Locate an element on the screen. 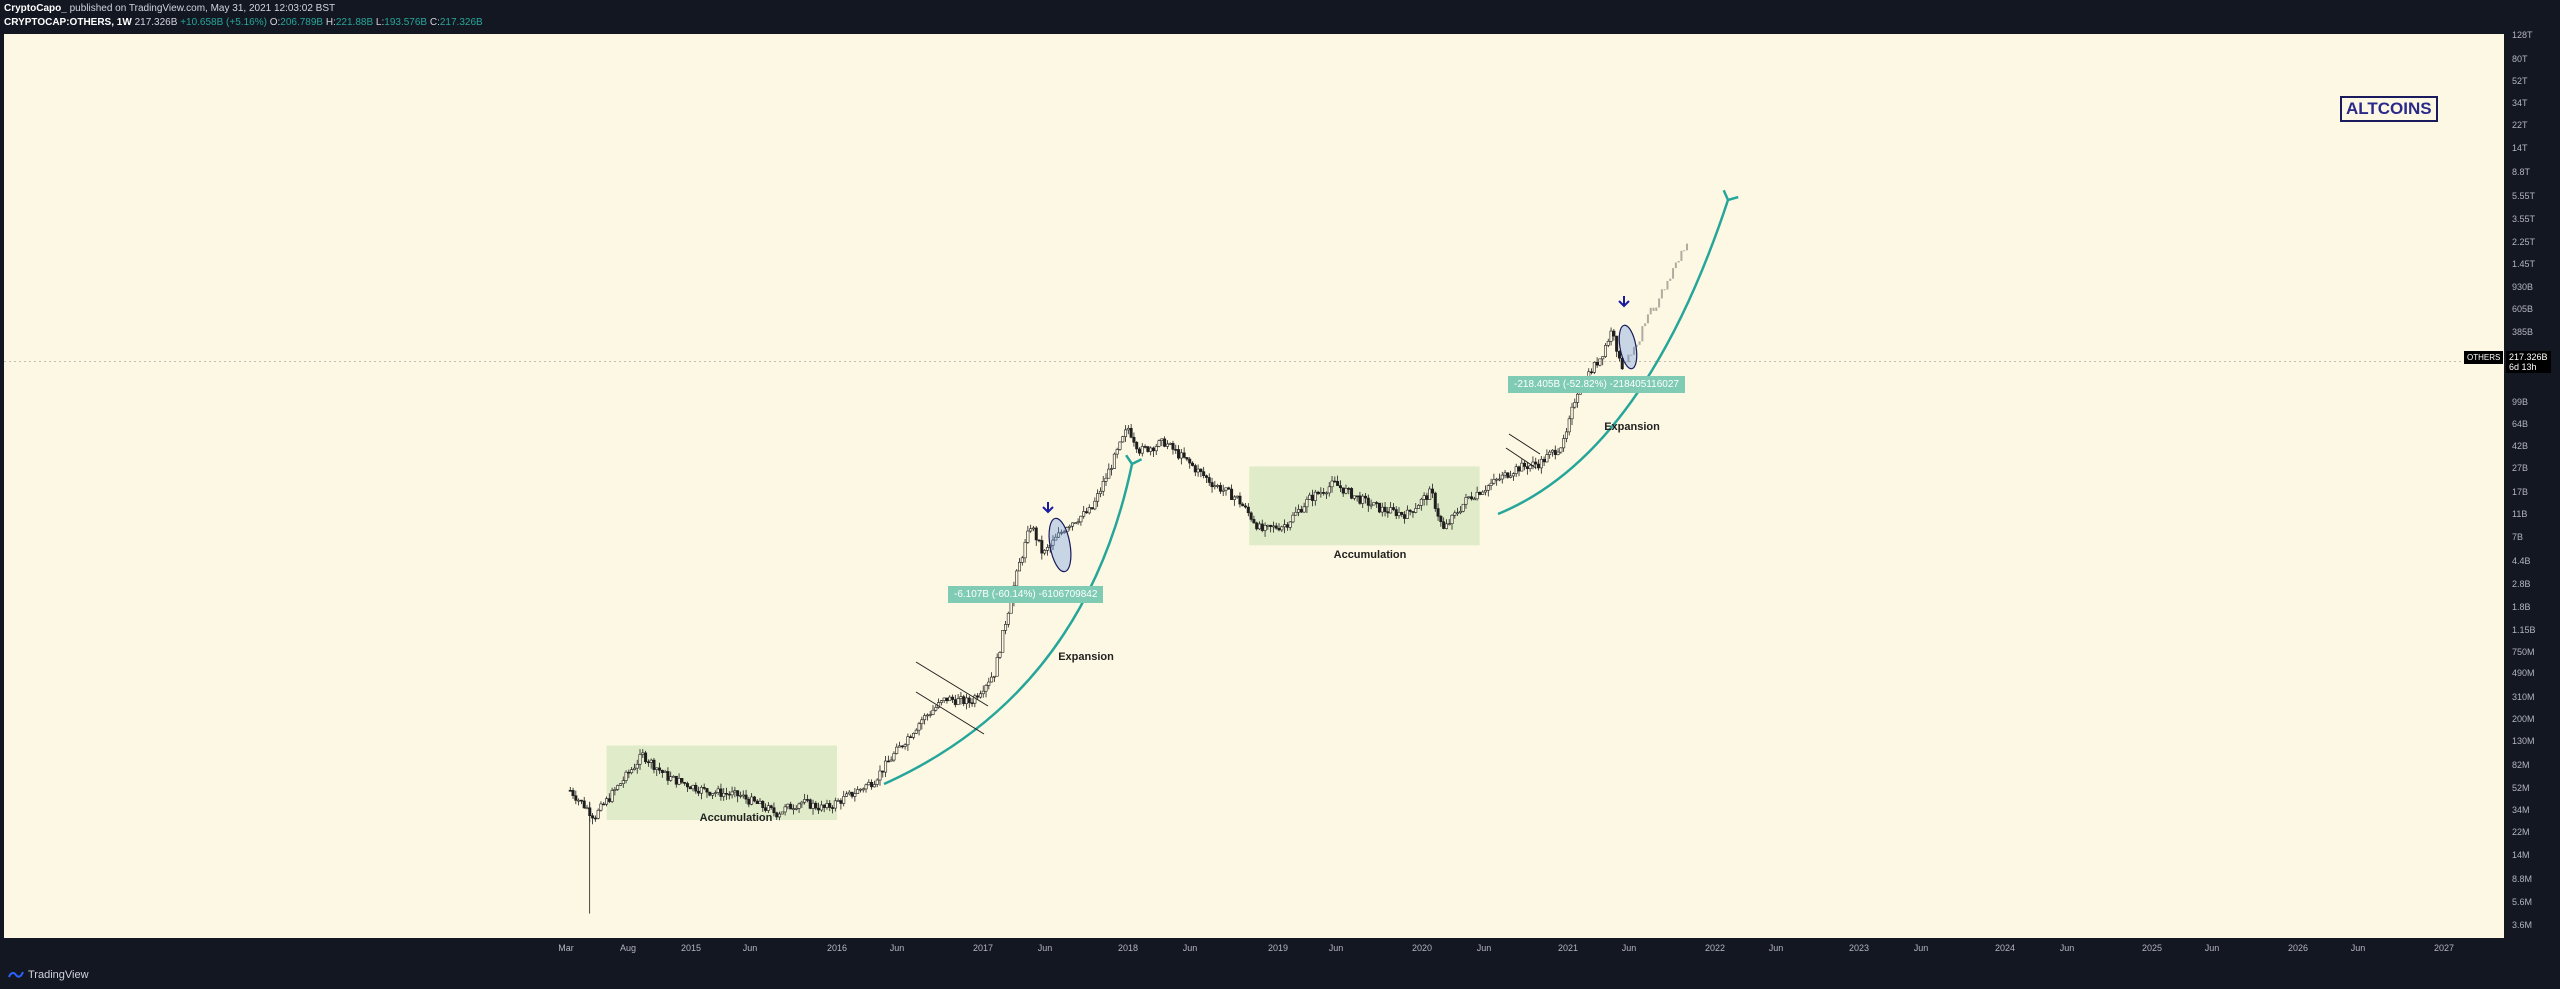  last-price-label: 217.326B 6d 13h is located at coordinates (2528, 362).